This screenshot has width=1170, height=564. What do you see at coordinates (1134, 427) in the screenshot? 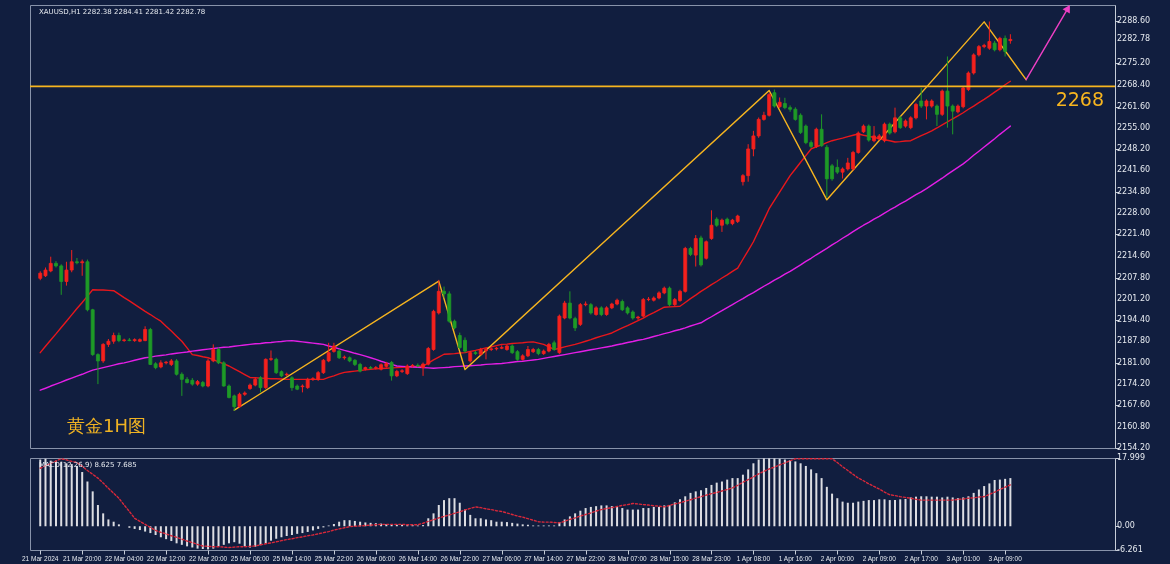
I see `y-tick-label: 2160.80` at bounding box center [1134, 427].